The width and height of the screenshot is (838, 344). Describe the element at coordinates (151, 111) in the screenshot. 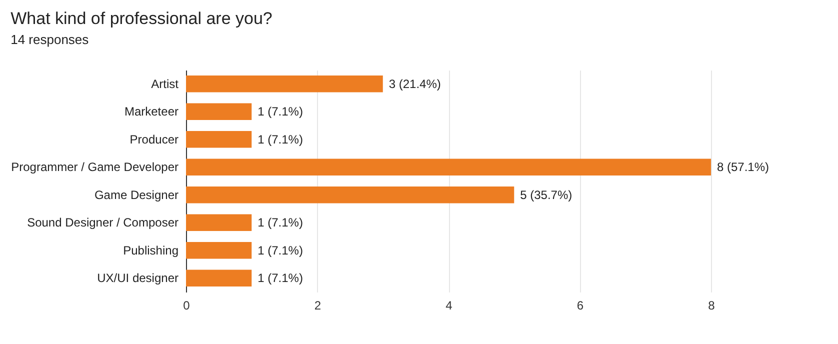

I see `y-tick-label: Marketeer` at that location.